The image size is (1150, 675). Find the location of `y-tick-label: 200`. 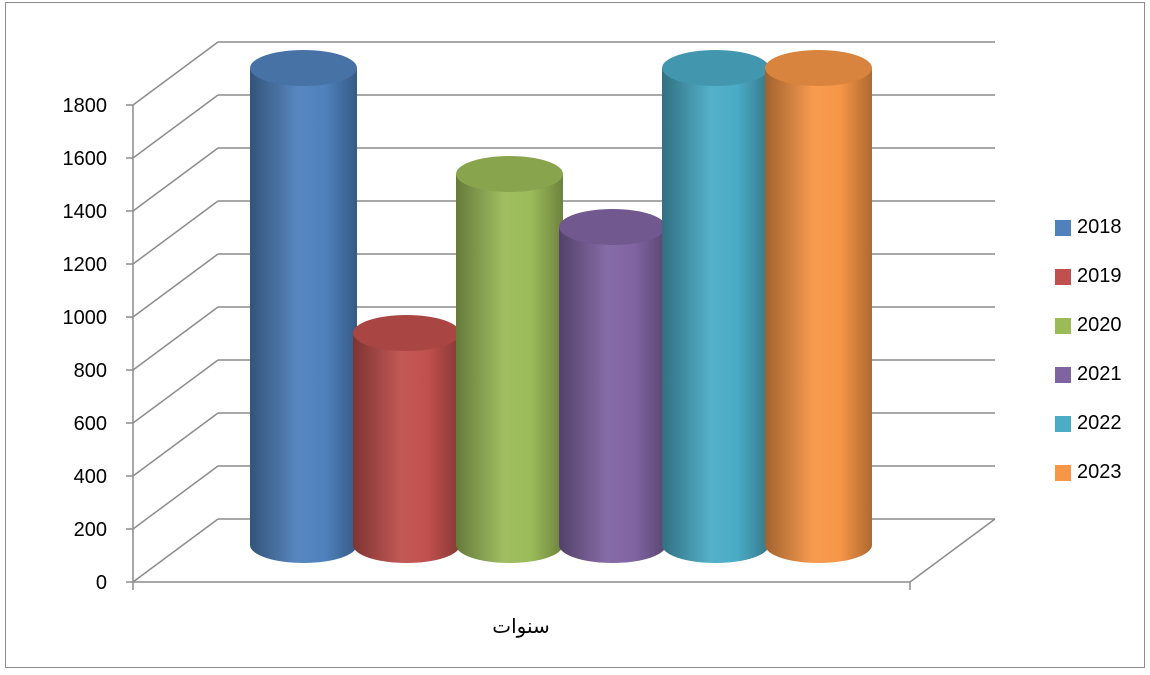

y-tick-label: 200 is located at coordinates (90, 530).